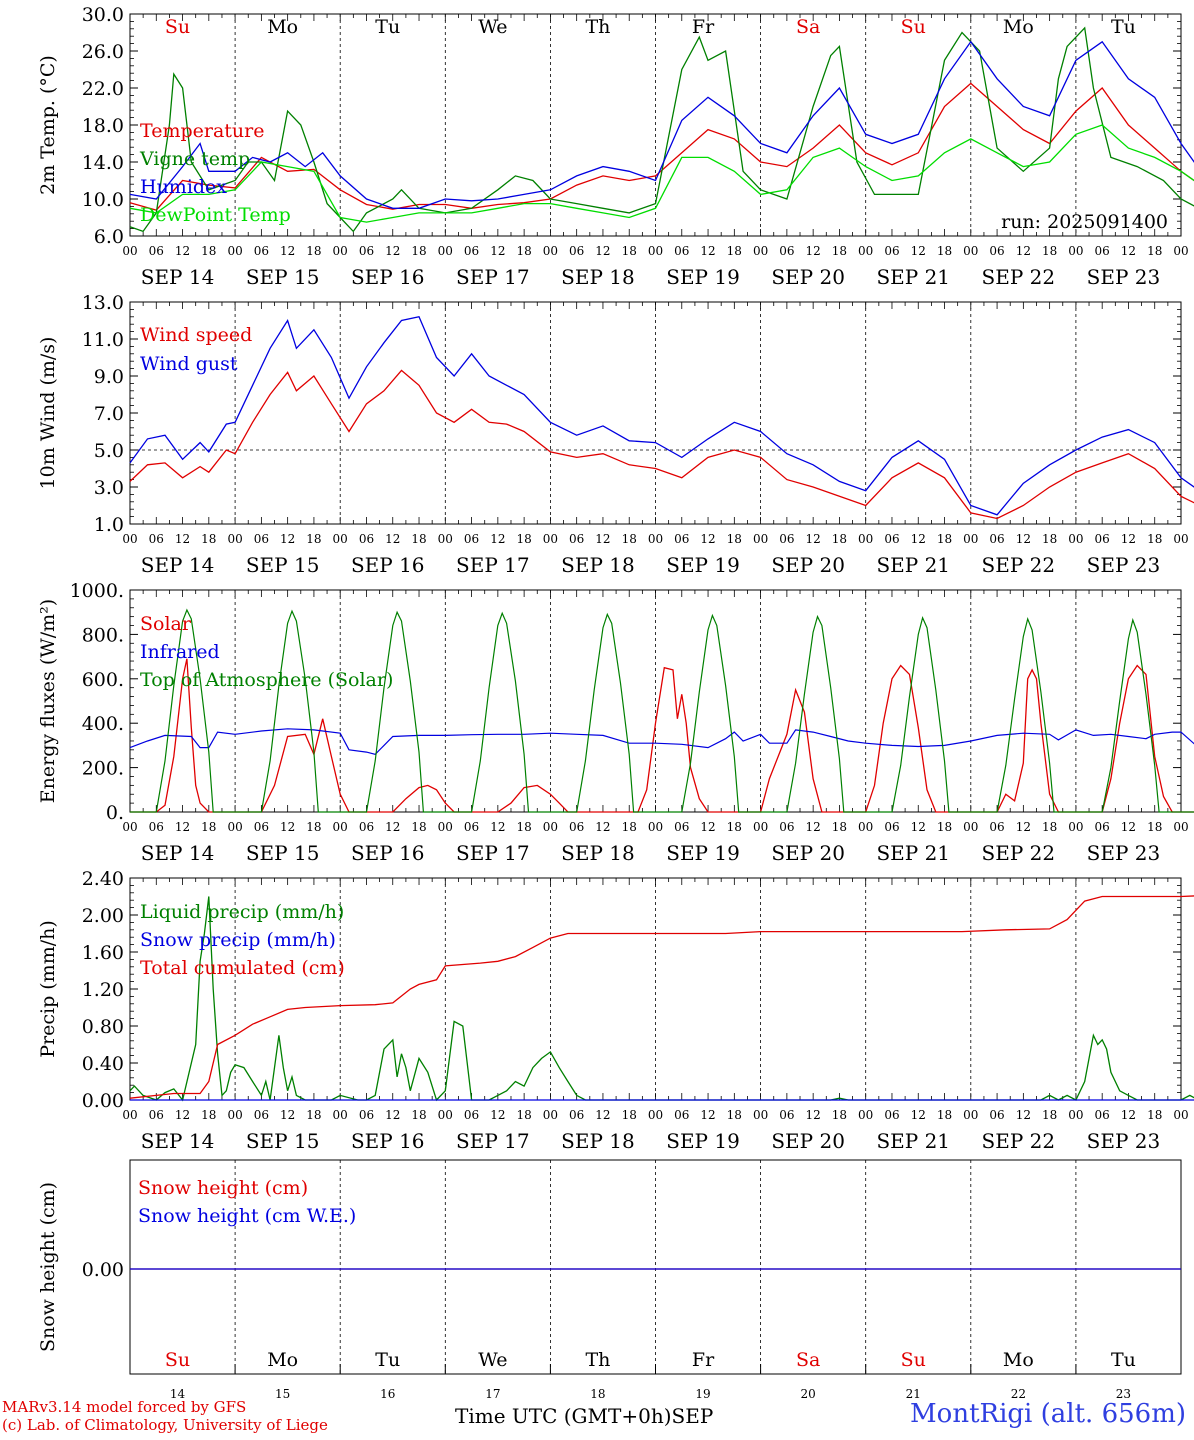  Describe the element at coordinates (103, 52) in the screenshot. I see `y-tick-label: 26.0` at that location.